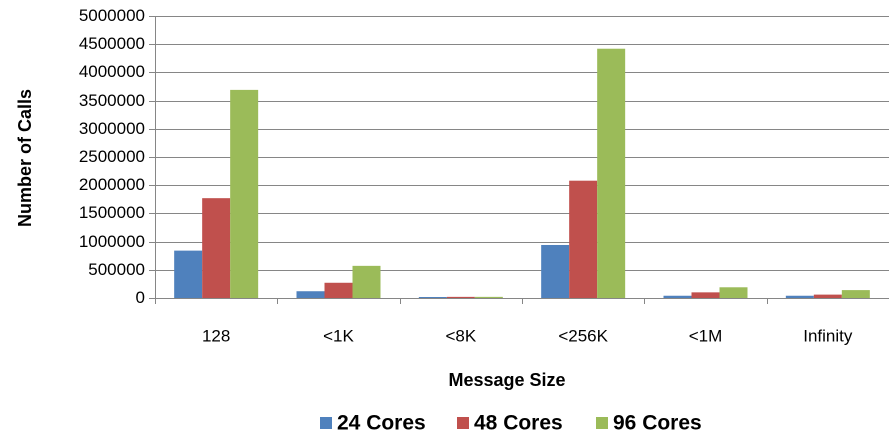  Describe the element at coordinates (140, 297) in the screenshot. I see `y-tick-label: 0` at that location.